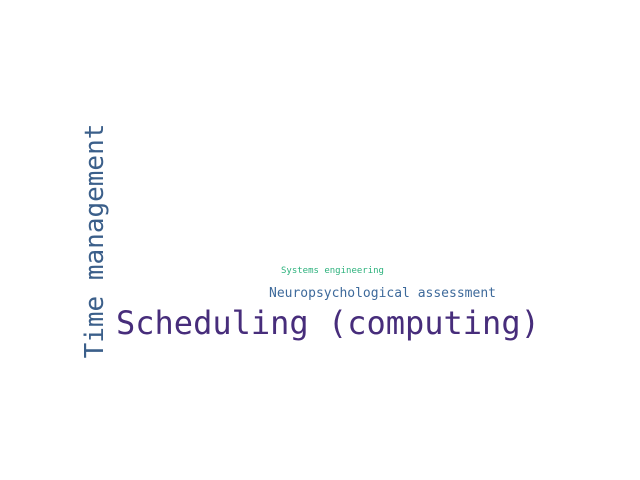 The image size is (640, 480). What do you see at coordinates (328, 323) in the screenshot?
I see `word-scheduling-computing: Scheduling (computing)` at bounding box center [328, 323].